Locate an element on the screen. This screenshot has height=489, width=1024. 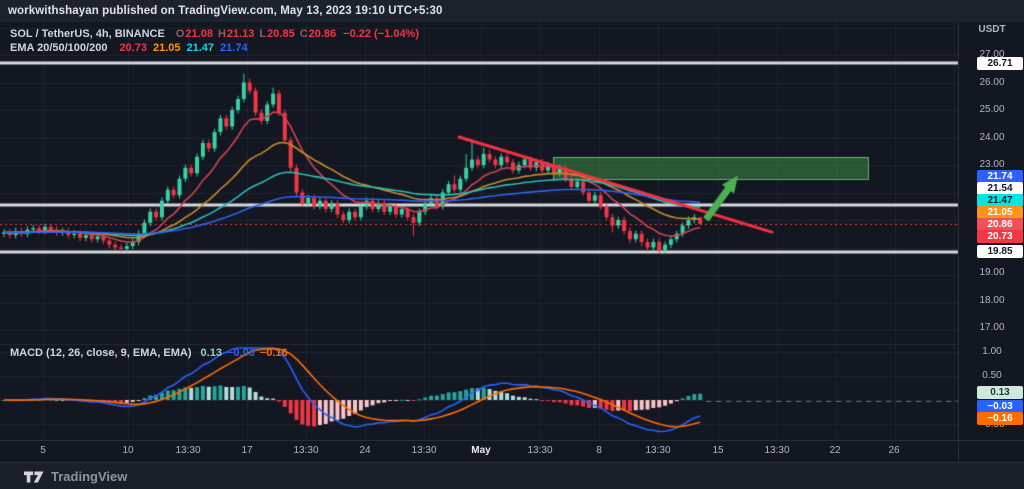
time-label-12: 13:30 is located at coordinates (777, 450).